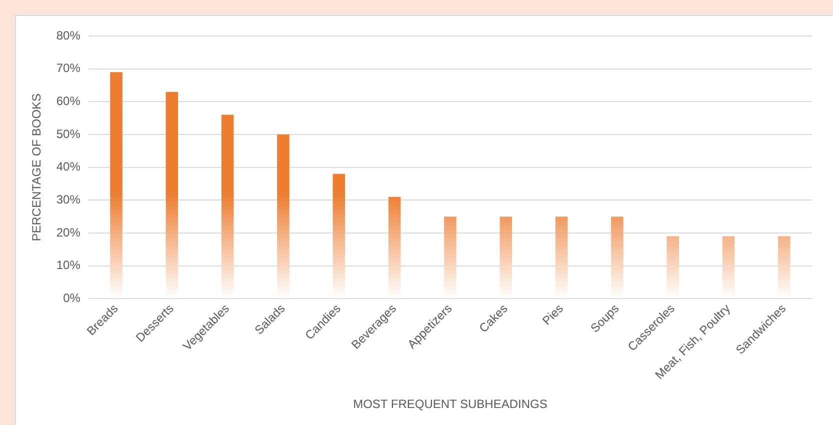  Describe the element at coordinates (68, 167) in the screenshot. I see `y-tick-label: 40%` at that location.